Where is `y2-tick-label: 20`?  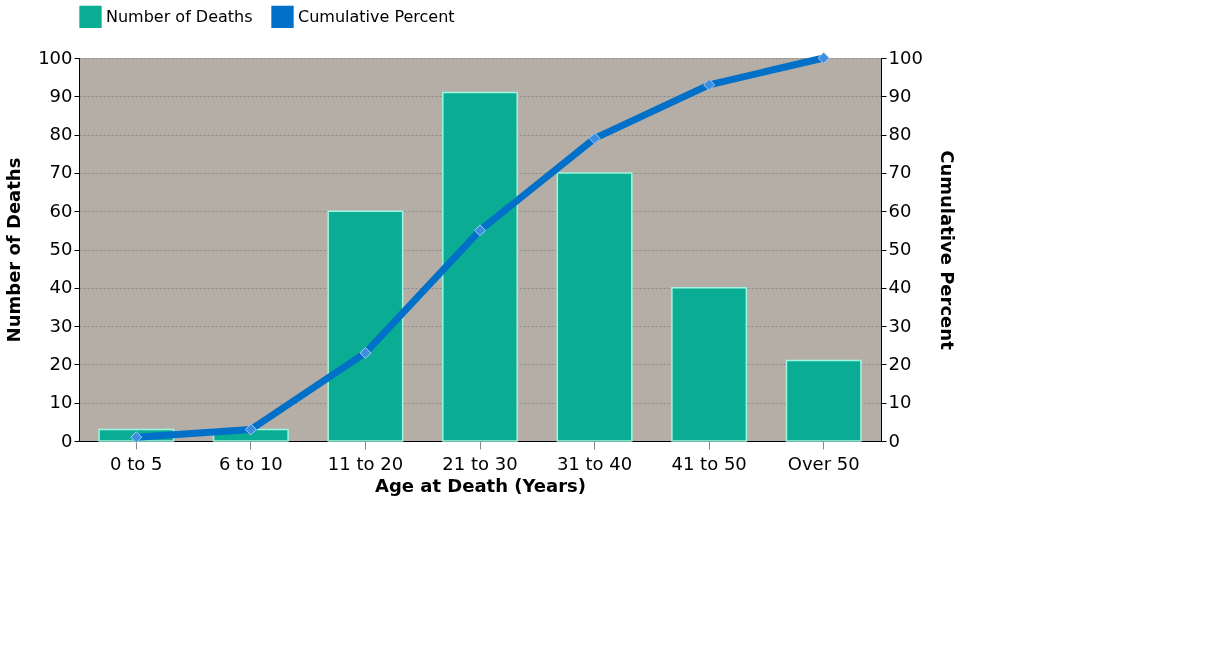 y2-tick-label: 20 is located at coordinates (900, 363).